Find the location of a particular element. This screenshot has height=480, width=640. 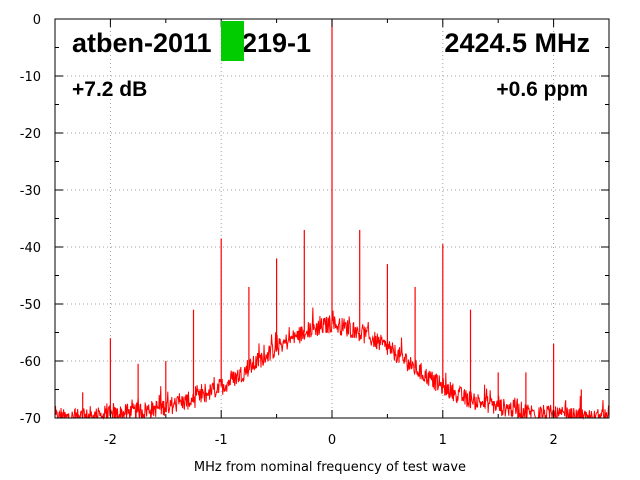

device-name-label: atben-2011 is located at coordinates (142, 43).